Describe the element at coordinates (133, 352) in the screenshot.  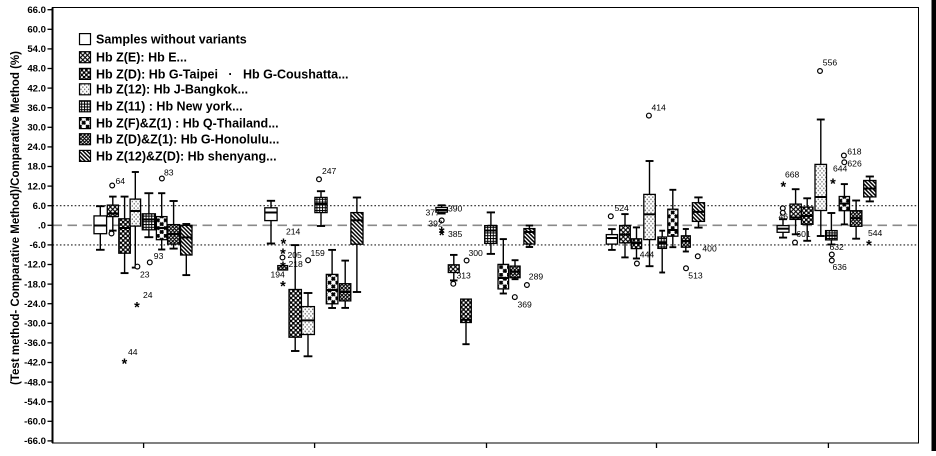
I see `svg-text: 44` at that location.